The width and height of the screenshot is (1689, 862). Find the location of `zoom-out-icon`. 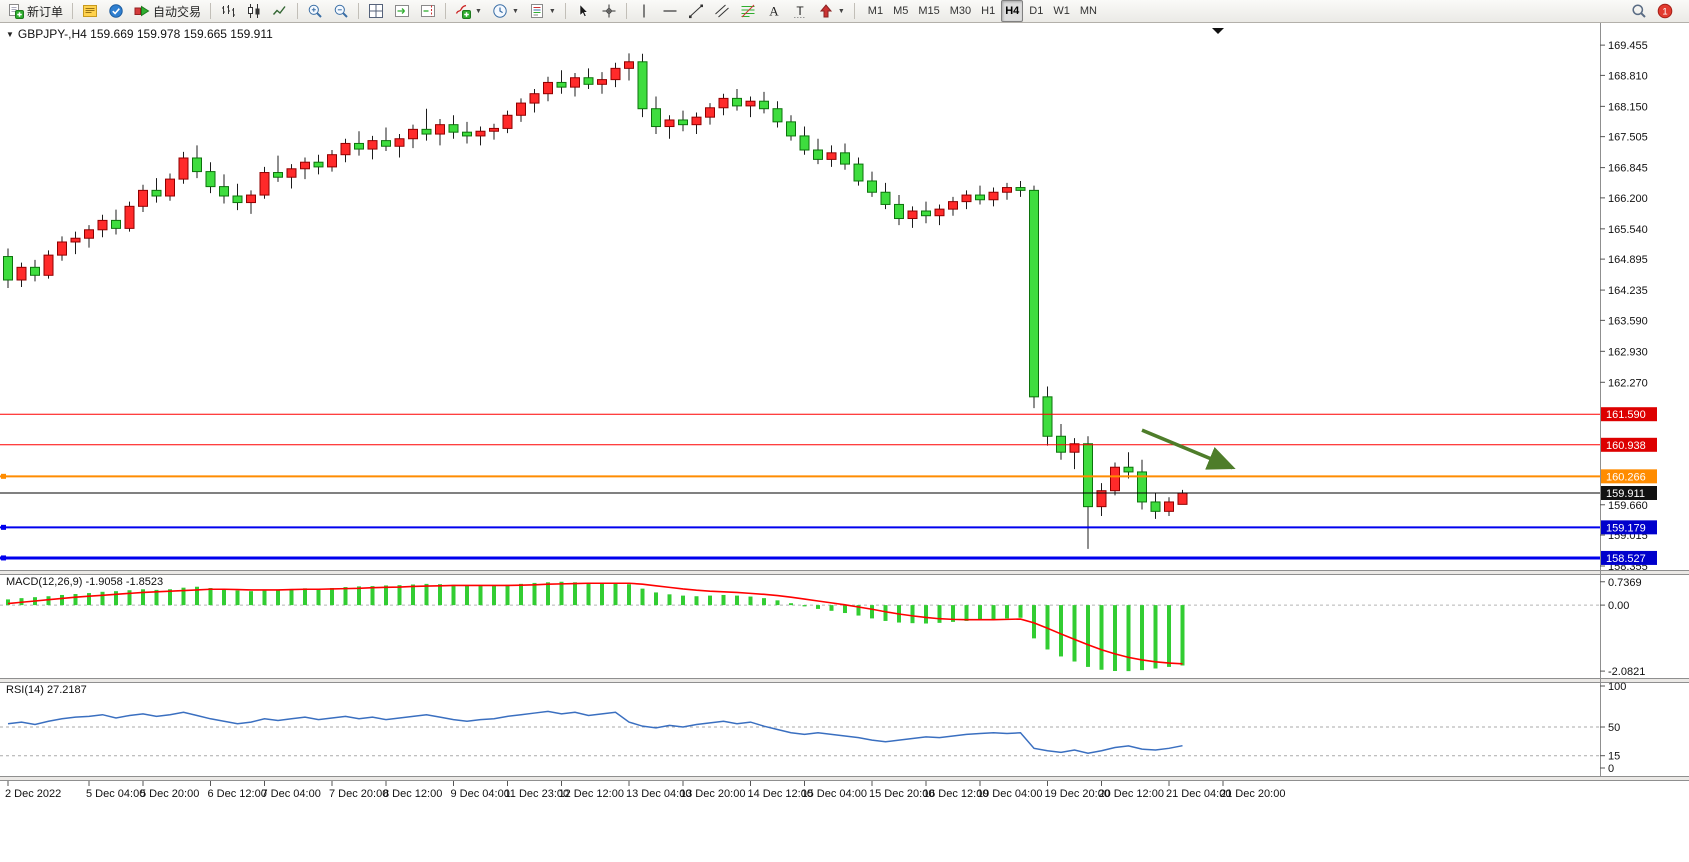

zoom-out-icon is located at coordinates (341, 11).